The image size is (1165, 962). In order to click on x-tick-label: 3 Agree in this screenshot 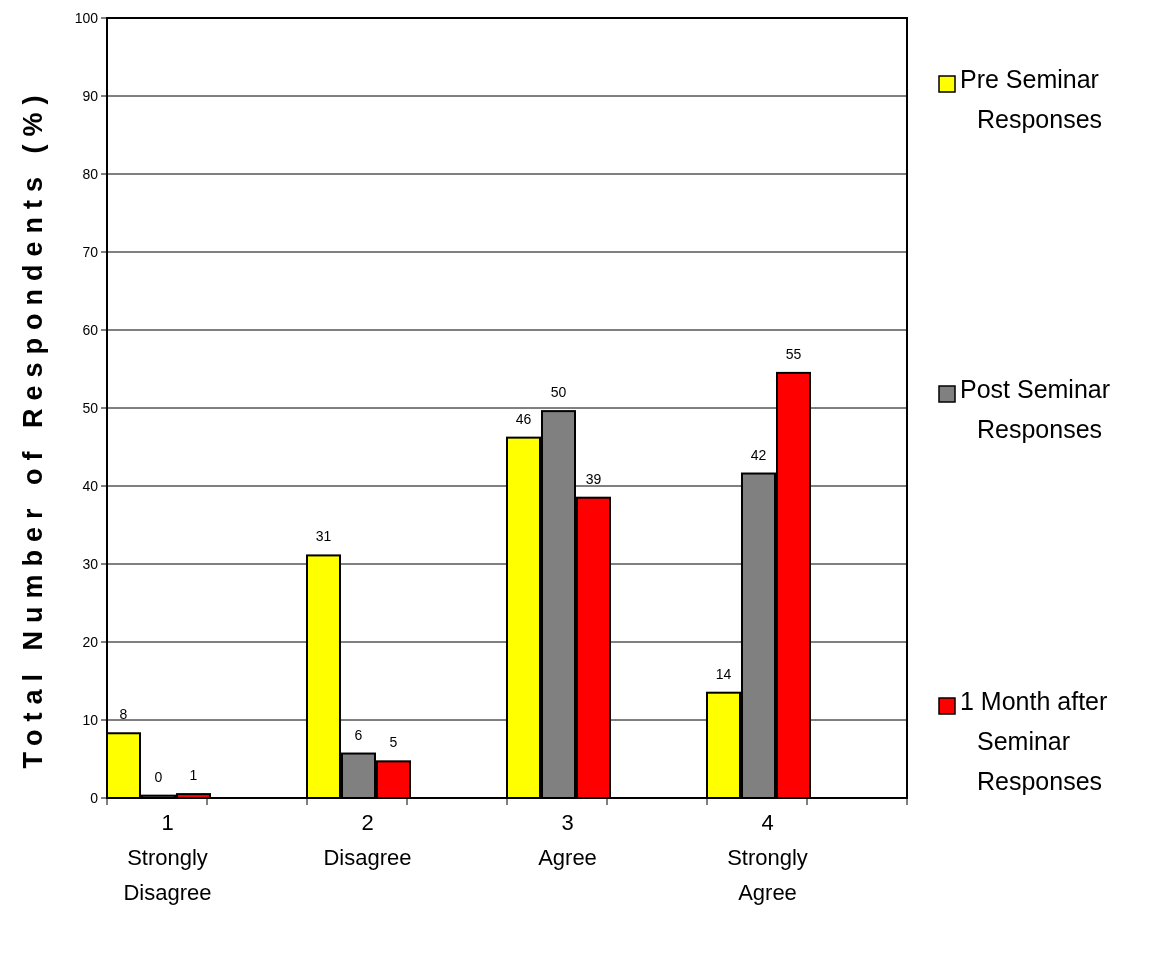, I will do `click(567, 840)`.